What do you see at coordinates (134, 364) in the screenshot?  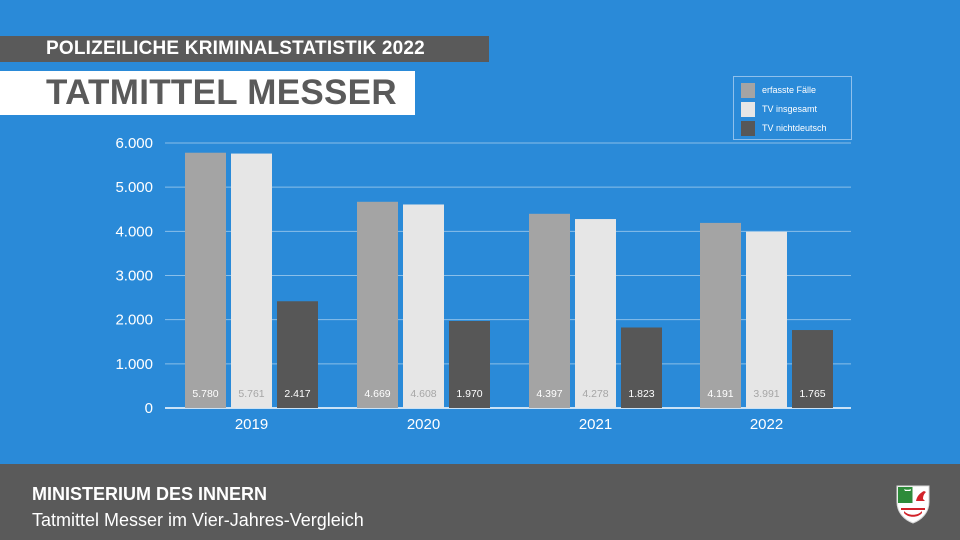 I see `y-tick-label: 1.000` at bounding box center [134, 364].